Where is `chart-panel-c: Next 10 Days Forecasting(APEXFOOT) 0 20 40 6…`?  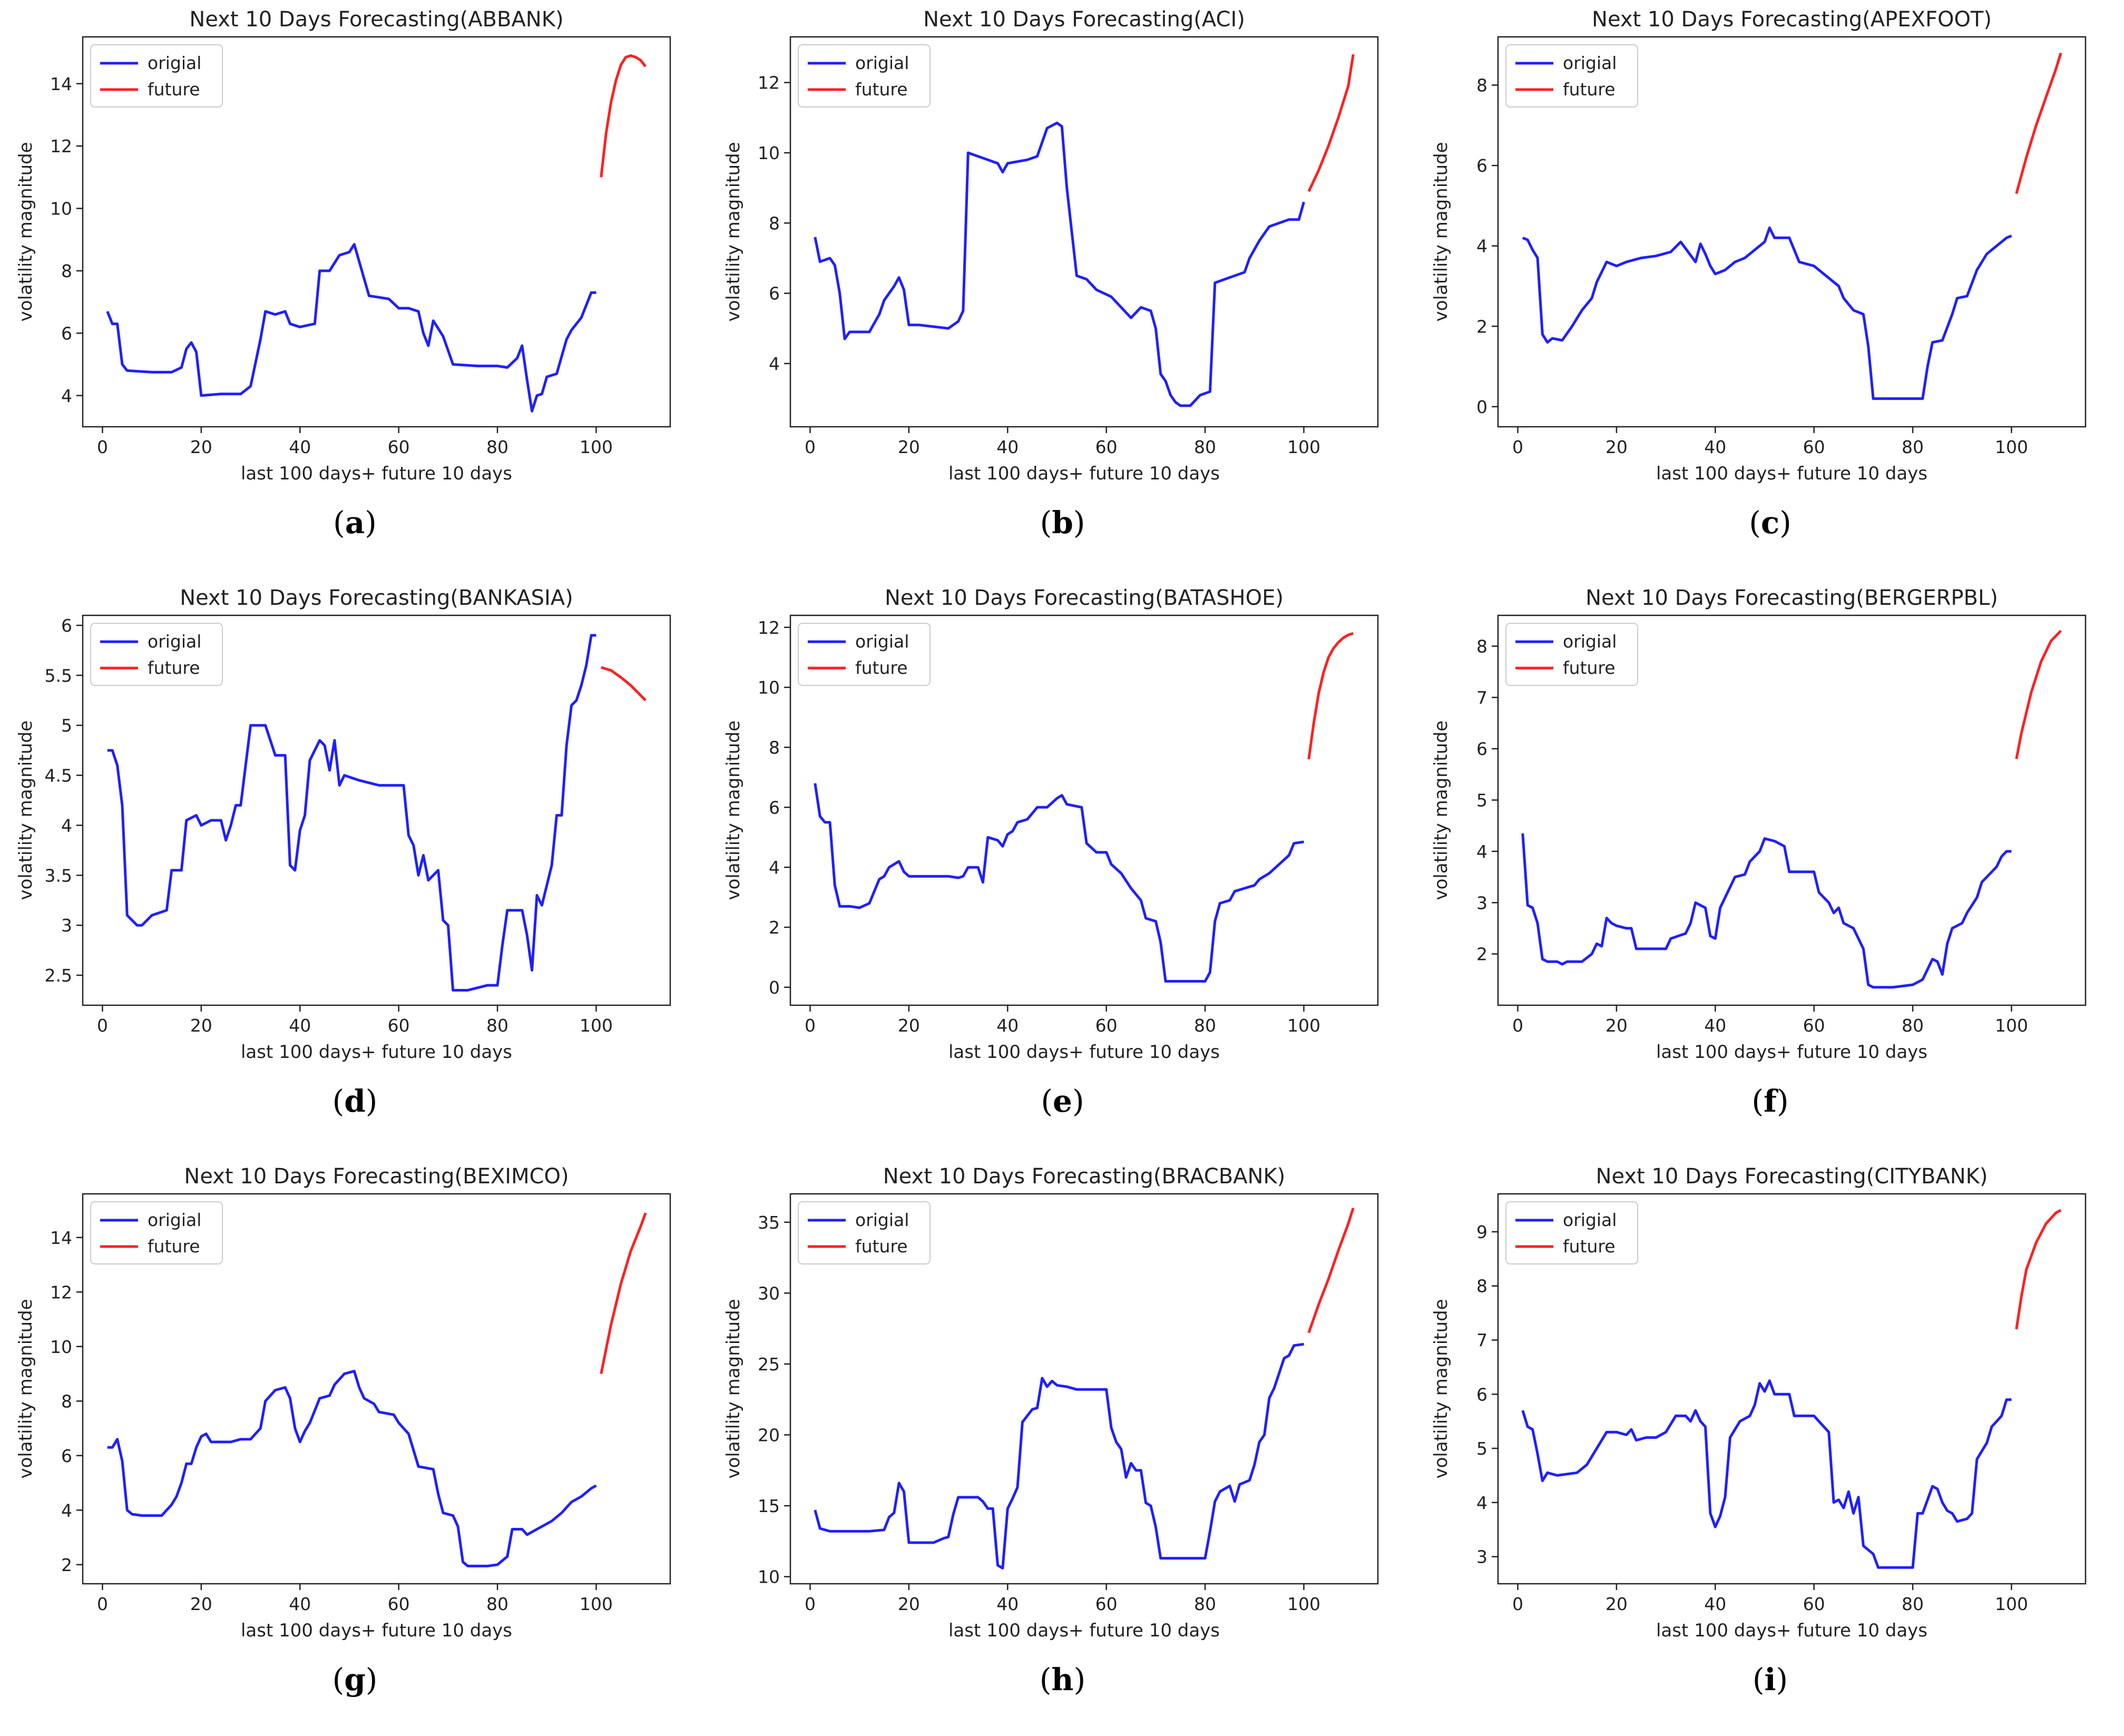
chart-panel-c: Next 10 Days Forecasting(APEXFOOT) 0 20 40 6… is located at coordinates (1770, 289).